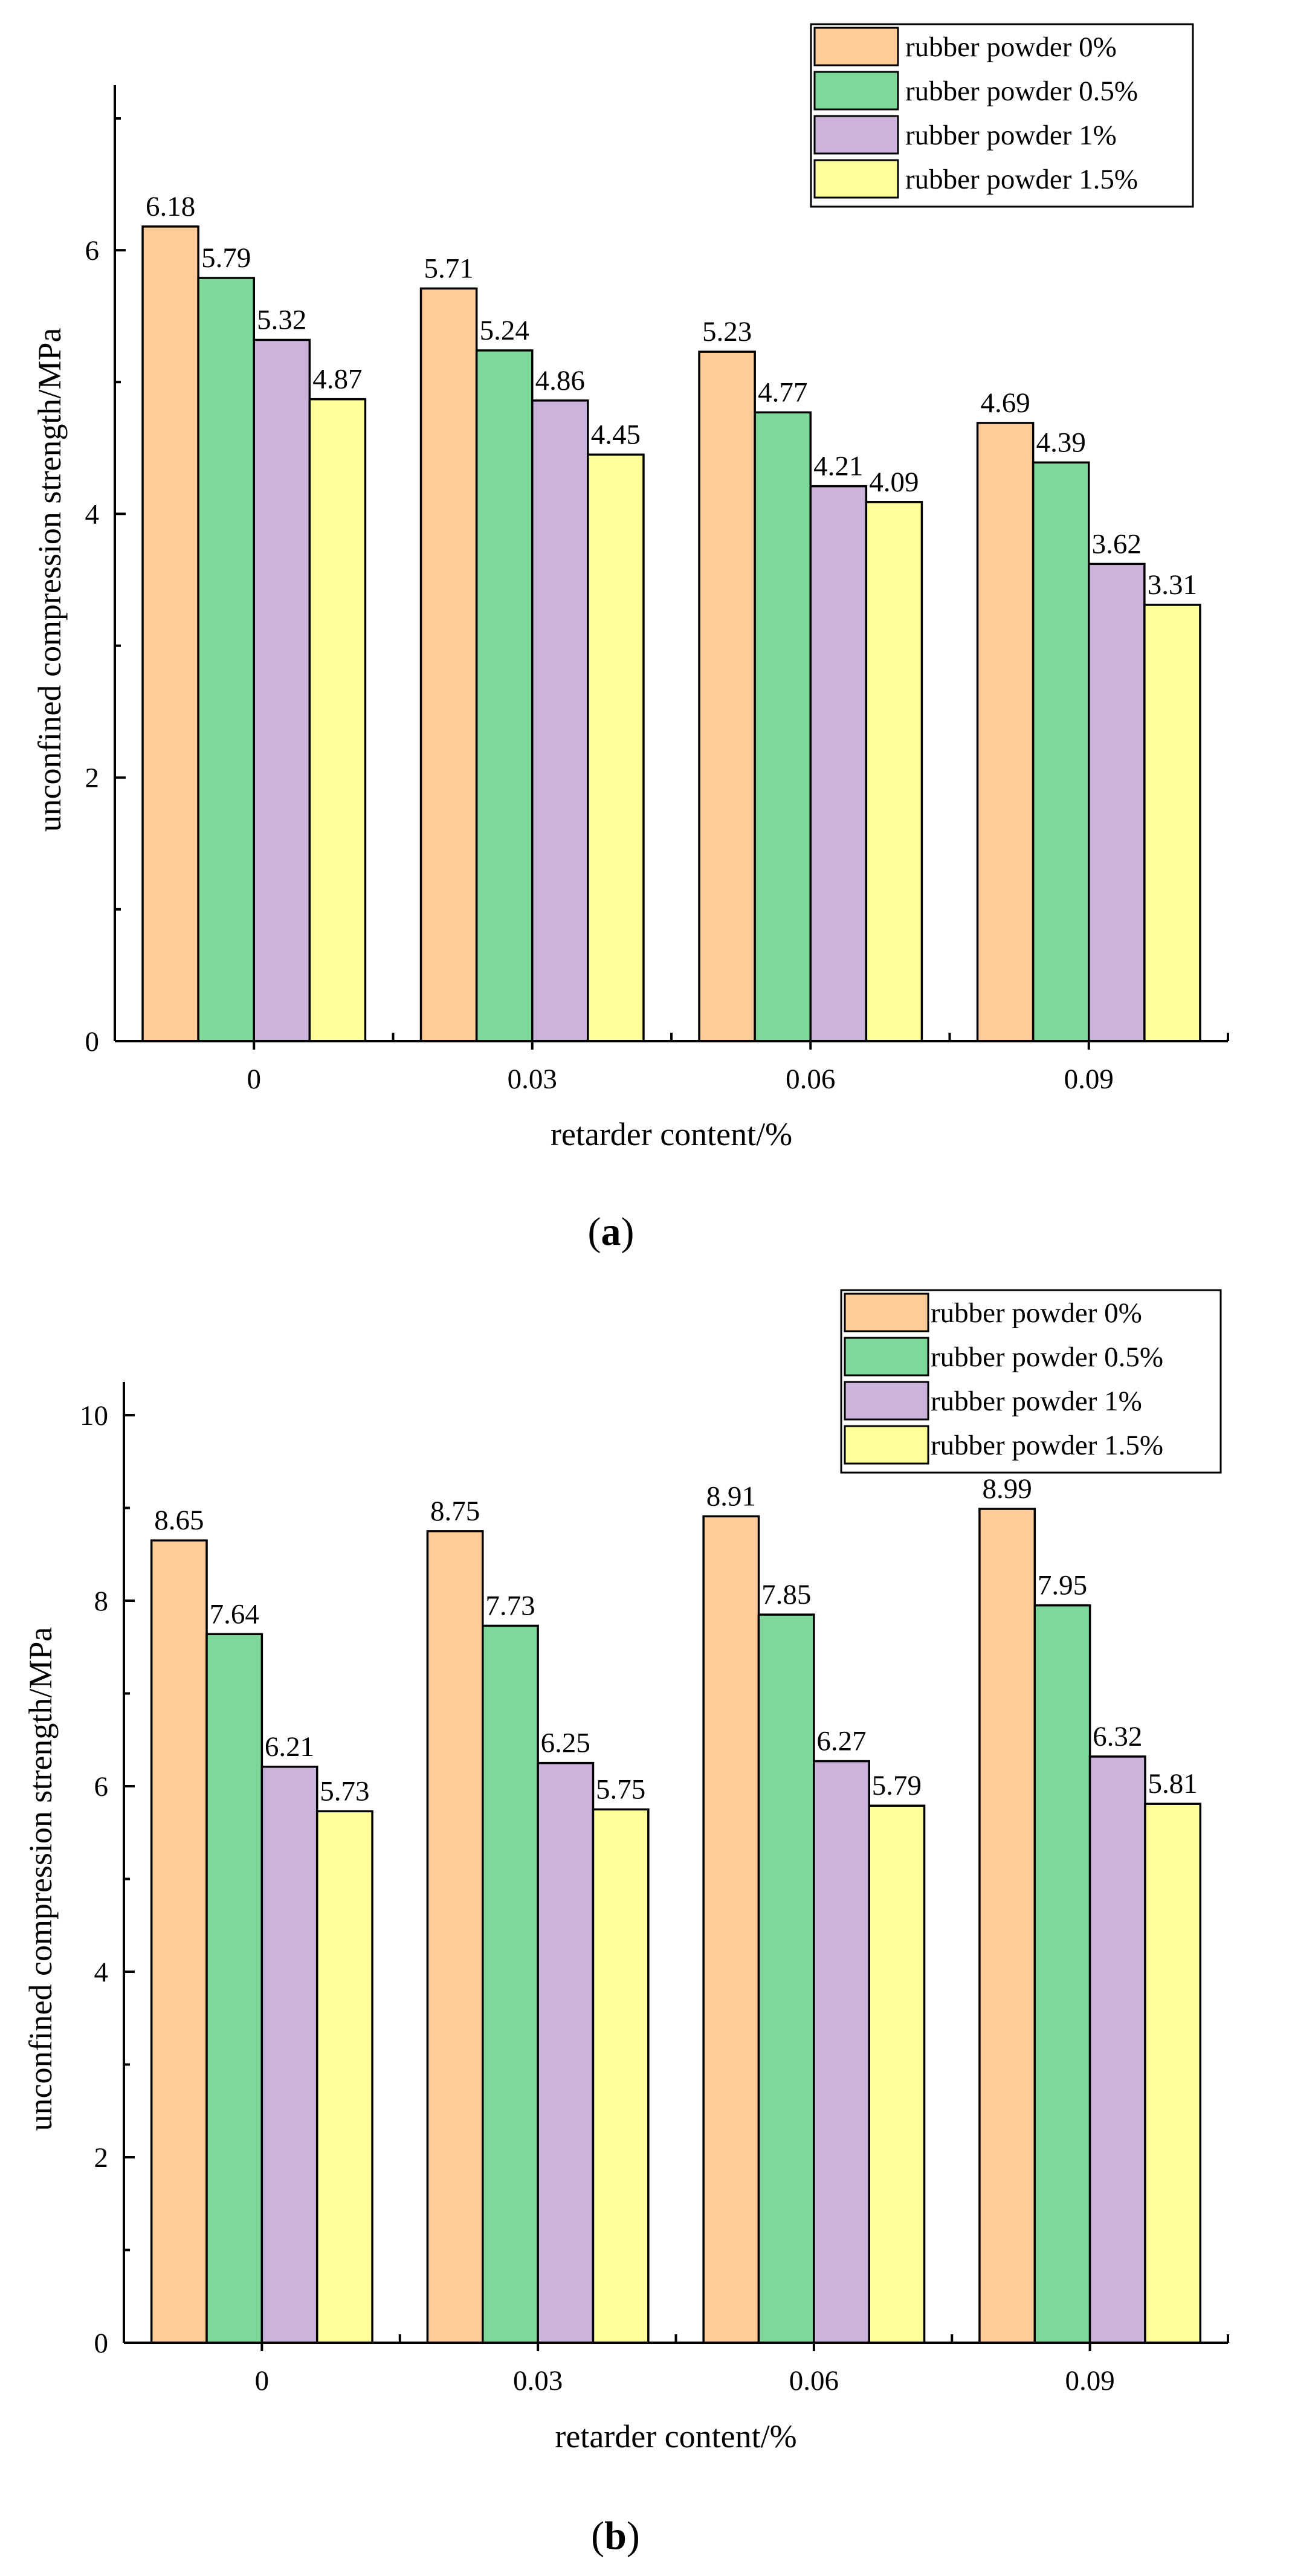 The width and height of the screenshot is (1292, 2576). I want to click on data-label-a-s0-c1: 5.71, so click(448, 268).